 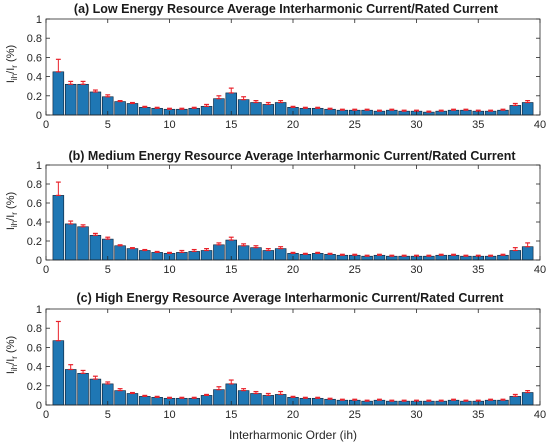 What do you see at coordinates (416, 415) in the screenshot?
I see `panel-c-xtick-label: 30` at bounding box center [416, 415].